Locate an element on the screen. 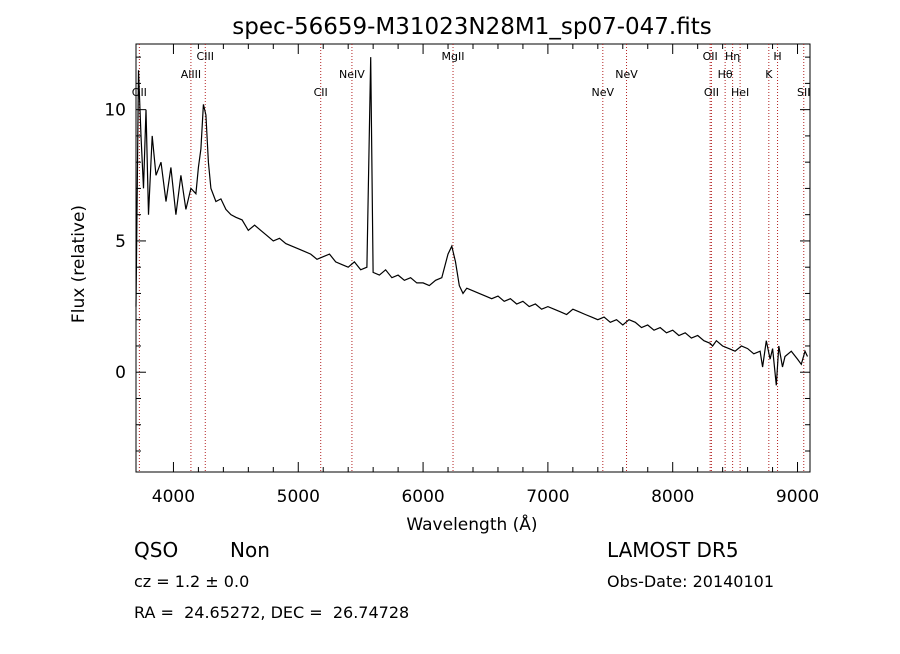  x-tick-label: 8000 is located at coordinates (672, 497).